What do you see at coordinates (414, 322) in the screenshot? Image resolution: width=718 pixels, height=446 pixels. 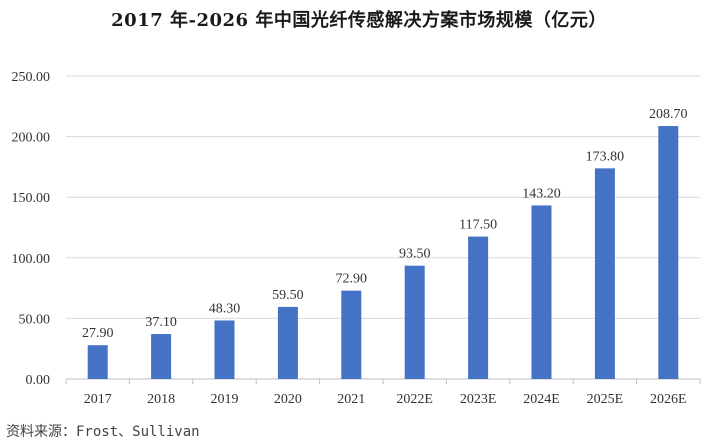 I see `bar-2022E` at bounding box center [414, 322].